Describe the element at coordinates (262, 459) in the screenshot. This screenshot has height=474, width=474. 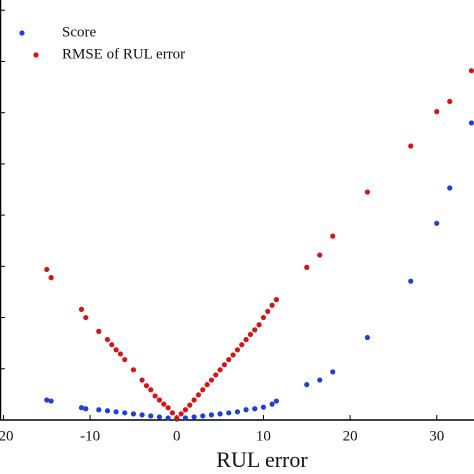
I see `x-axis-label: RUL error` at that location.